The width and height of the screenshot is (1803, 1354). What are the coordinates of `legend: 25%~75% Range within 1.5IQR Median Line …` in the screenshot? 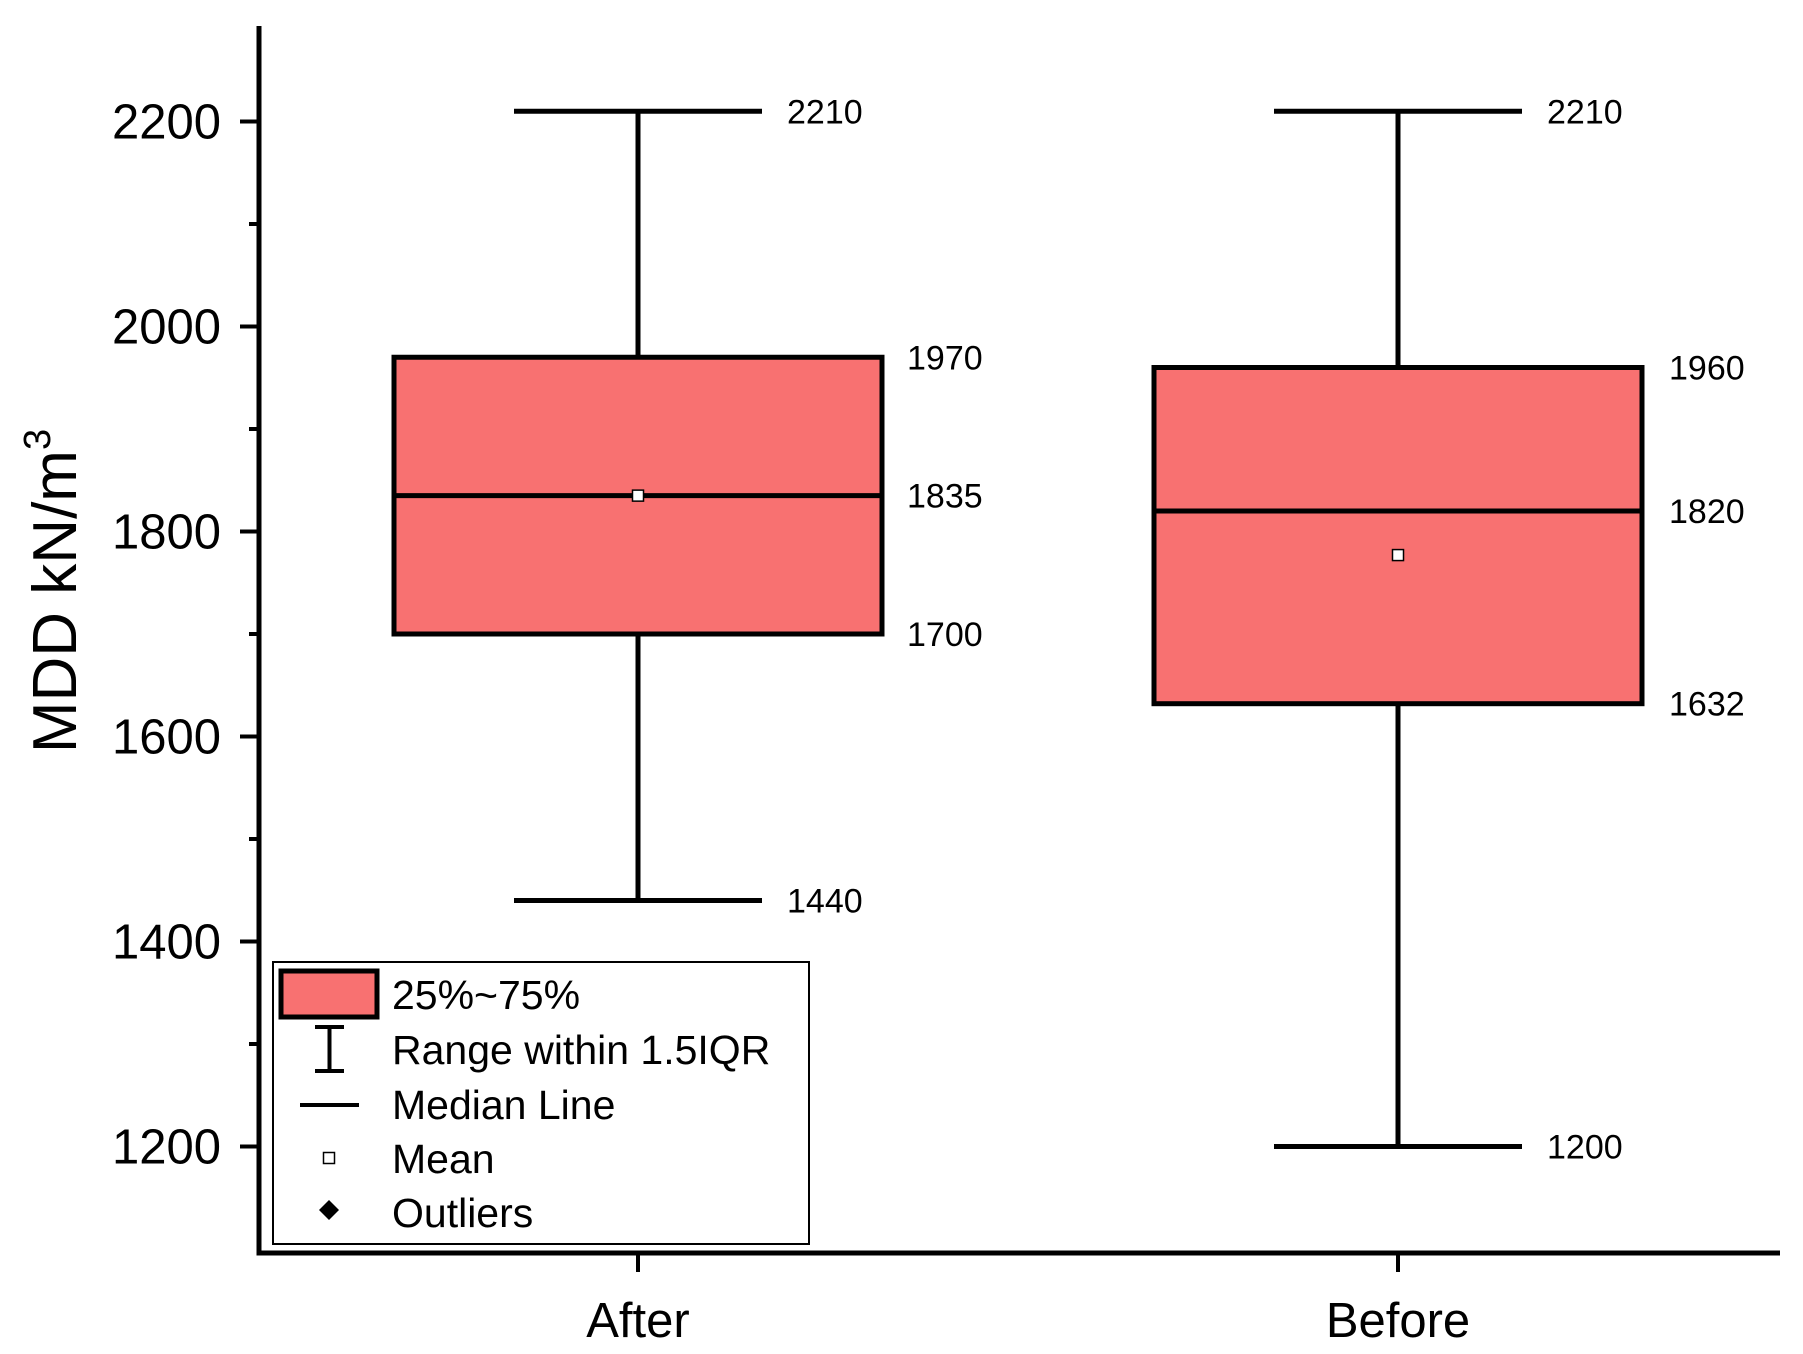 It's located at (541, 1103).